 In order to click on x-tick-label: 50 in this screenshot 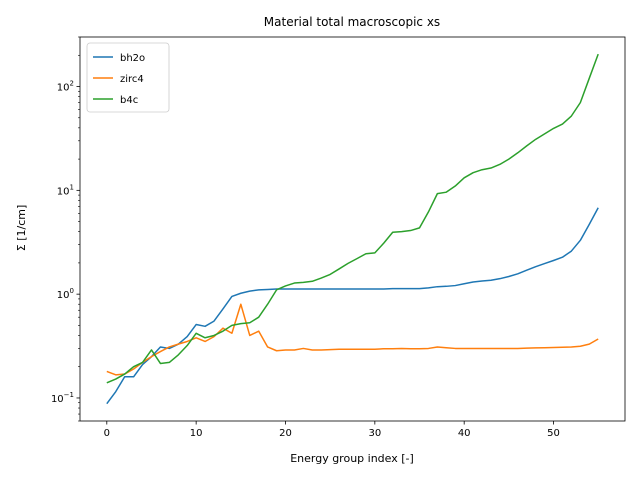, I will do `click(553, 433)`.